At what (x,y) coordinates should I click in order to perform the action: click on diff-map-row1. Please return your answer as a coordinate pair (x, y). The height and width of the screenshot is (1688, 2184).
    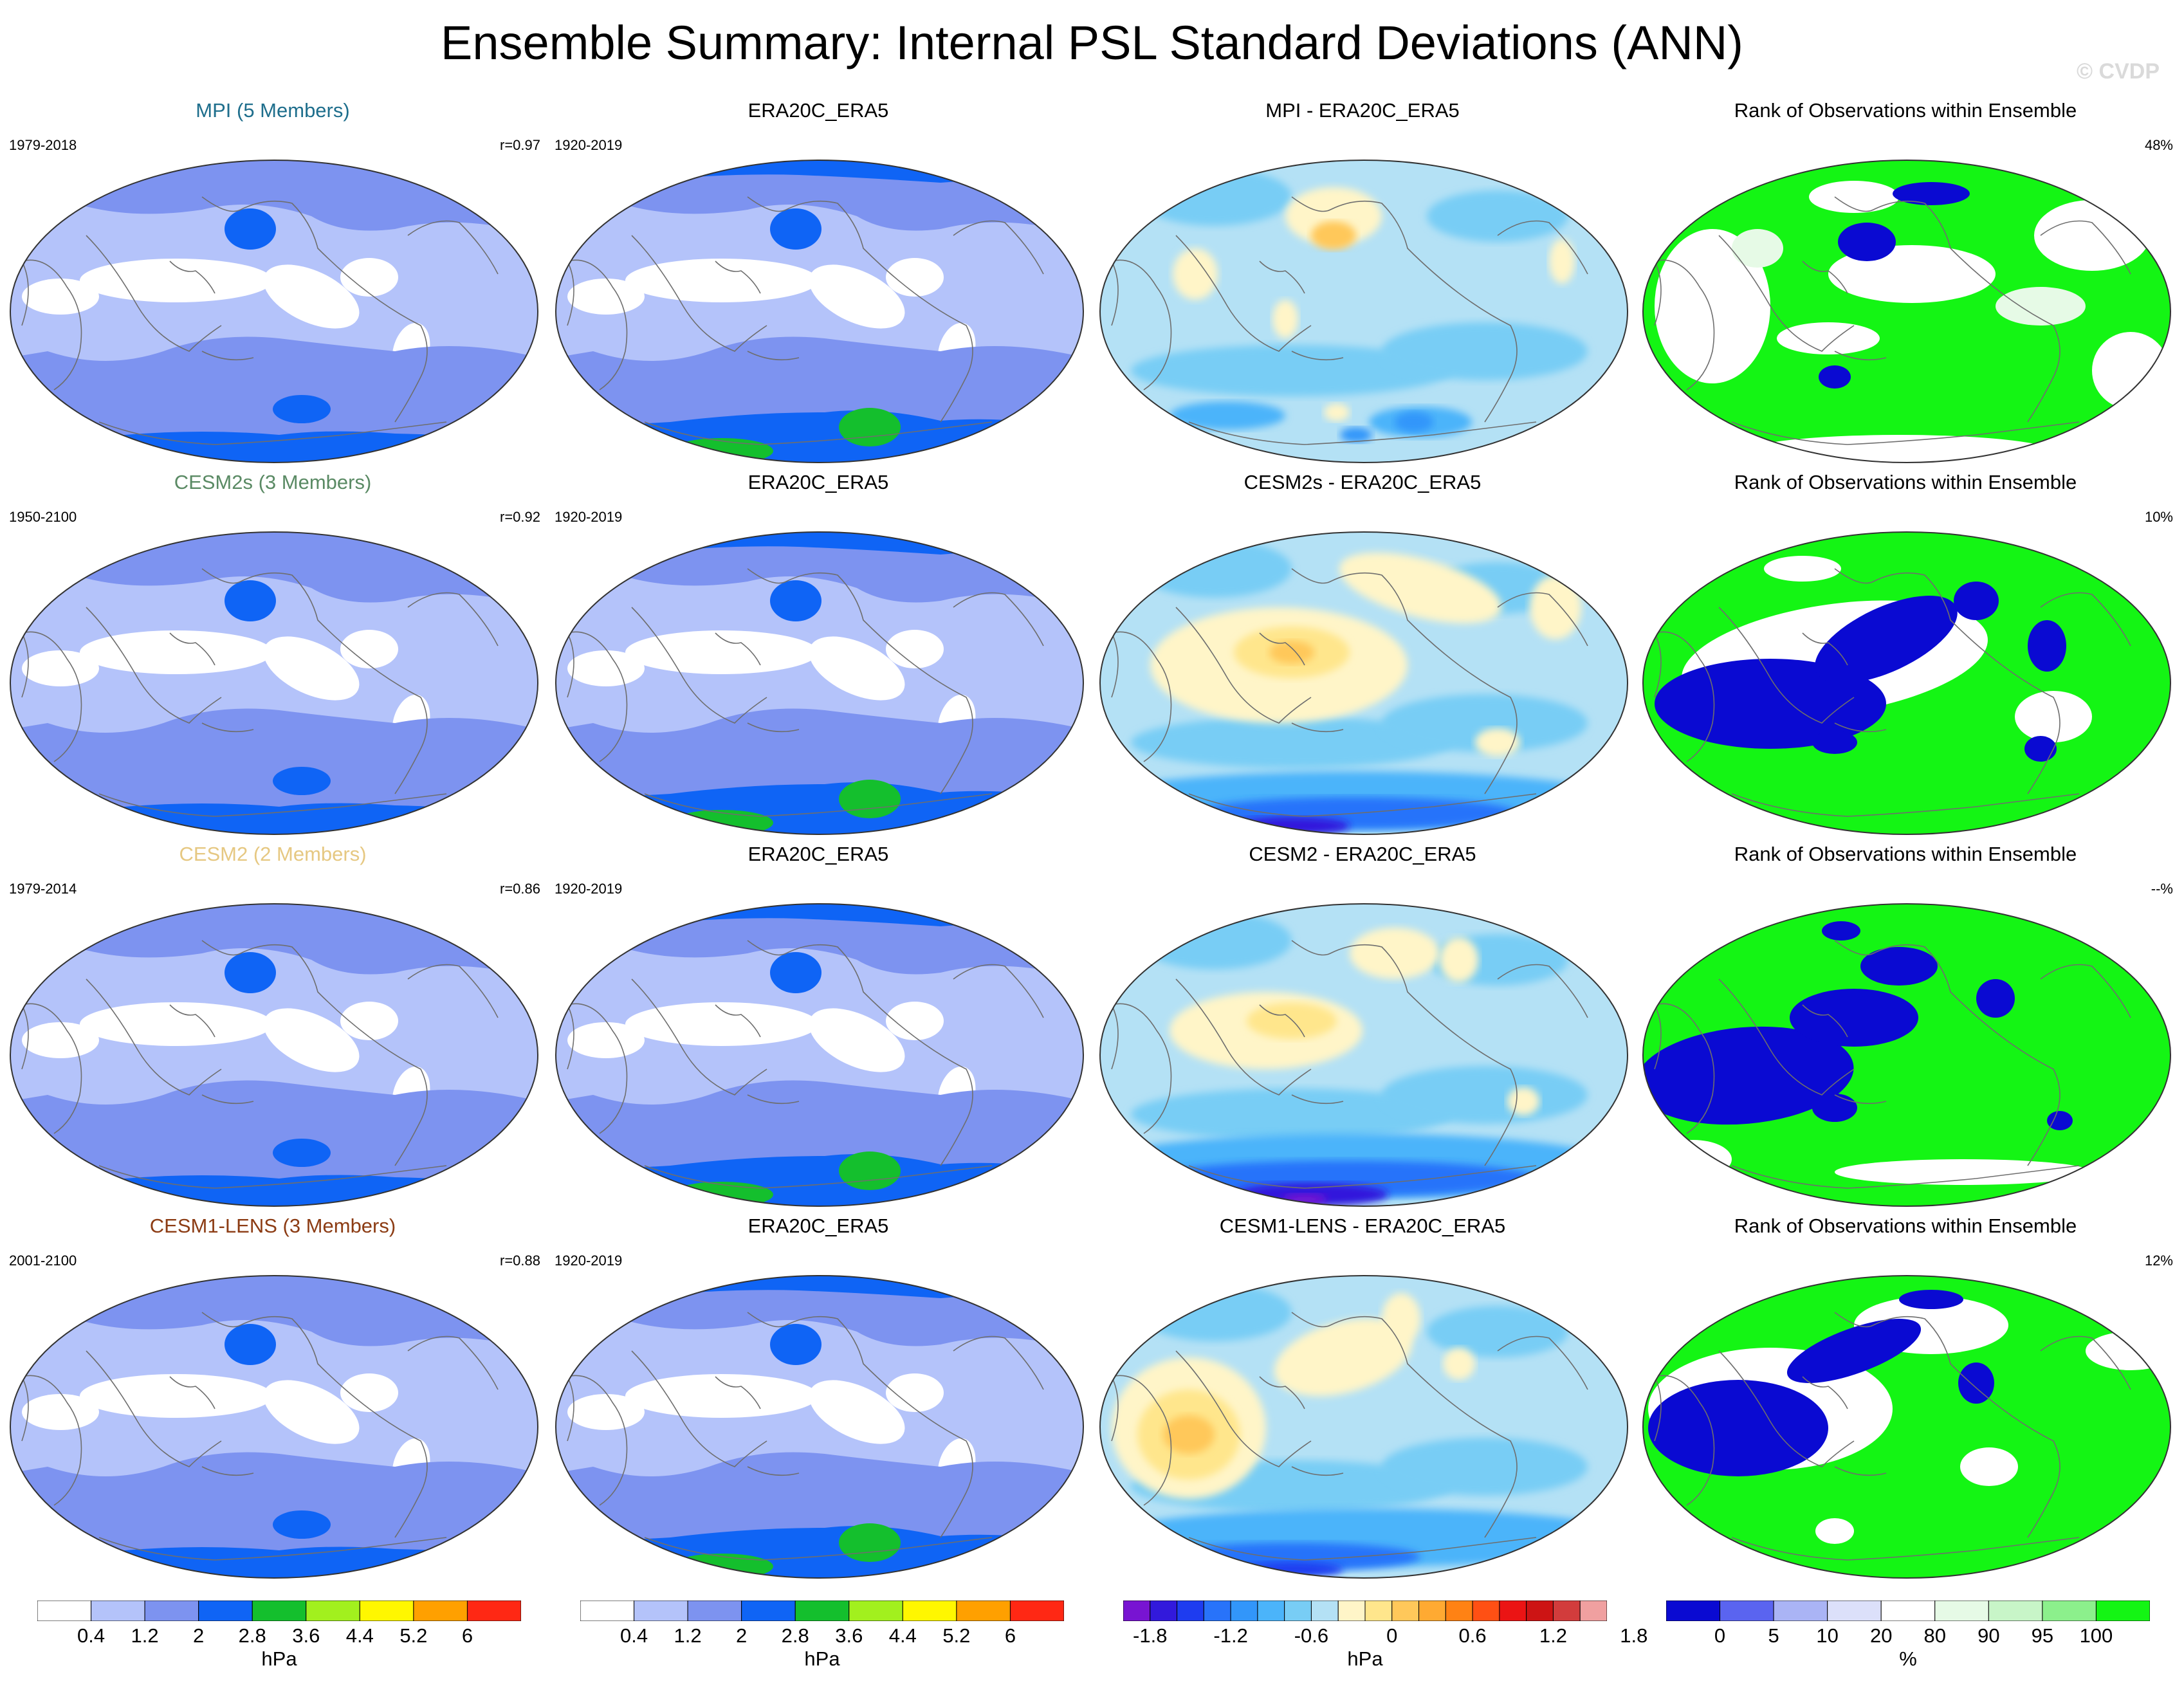
    Looking at the image, I should click on (1363, 312).